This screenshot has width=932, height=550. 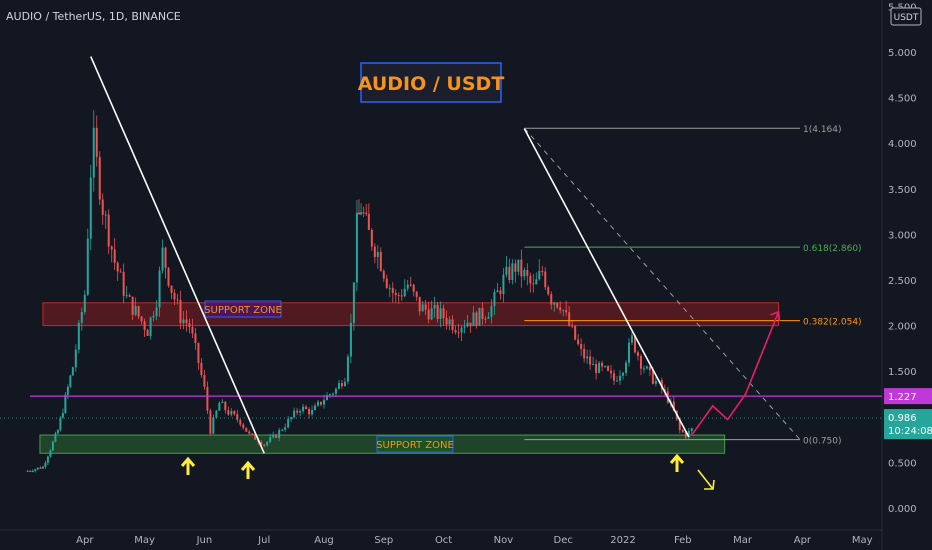 I want to click on fib-label: 1(4.164), so click(x=822, y=130).